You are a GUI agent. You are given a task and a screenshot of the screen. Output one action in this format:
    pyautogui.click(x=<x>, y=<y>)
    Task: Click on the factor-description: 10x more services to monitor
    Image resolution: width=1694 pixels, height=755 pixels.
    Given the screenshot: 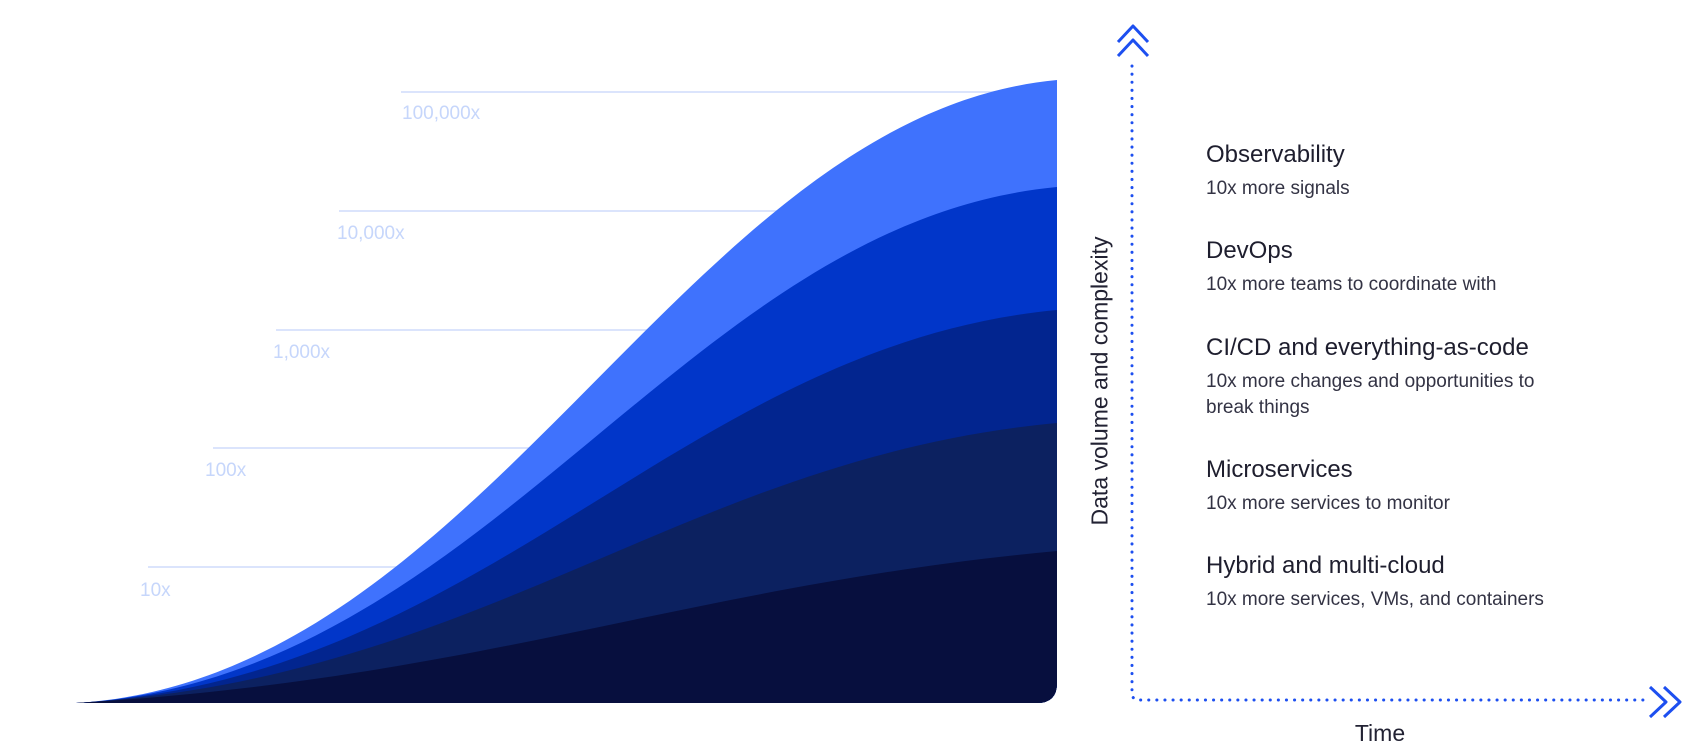 What is the action you would take?
    pyautogui.click(x=1328, y=503)
    